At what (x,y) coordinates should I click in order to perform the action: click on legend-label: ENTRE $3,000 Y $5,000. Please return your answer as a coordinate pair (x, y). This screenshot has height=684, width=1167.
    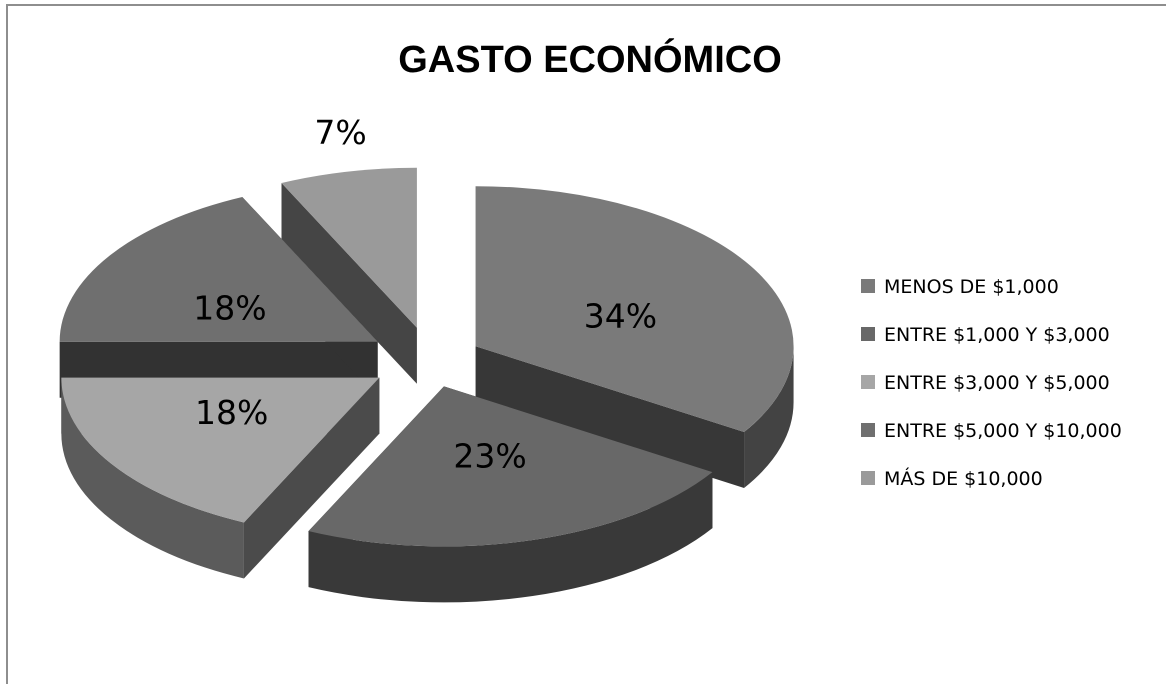
    Looking at the image, I should click on (997, 383).